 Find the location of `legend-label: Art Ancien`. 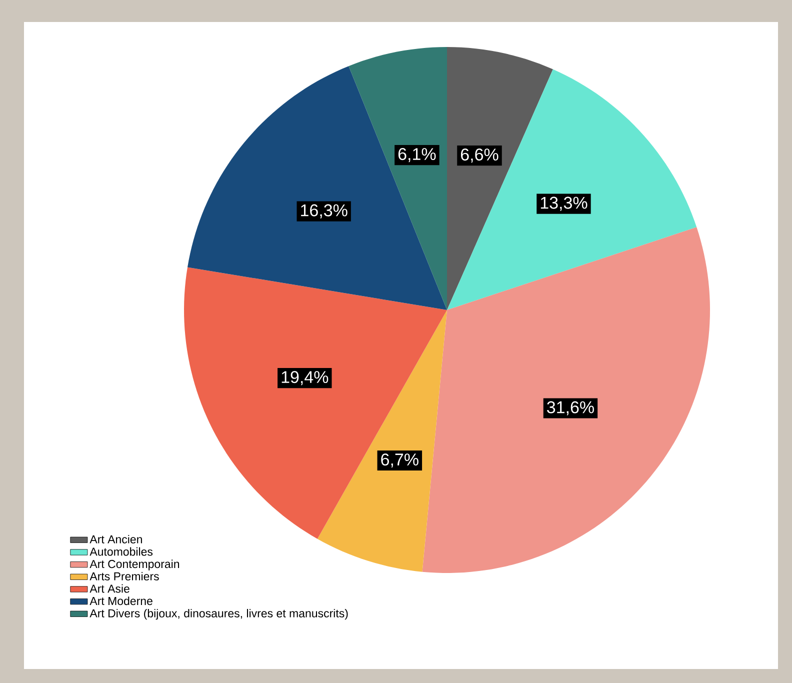

legend-label: Art Ancien is located at coordinates (116, 539).